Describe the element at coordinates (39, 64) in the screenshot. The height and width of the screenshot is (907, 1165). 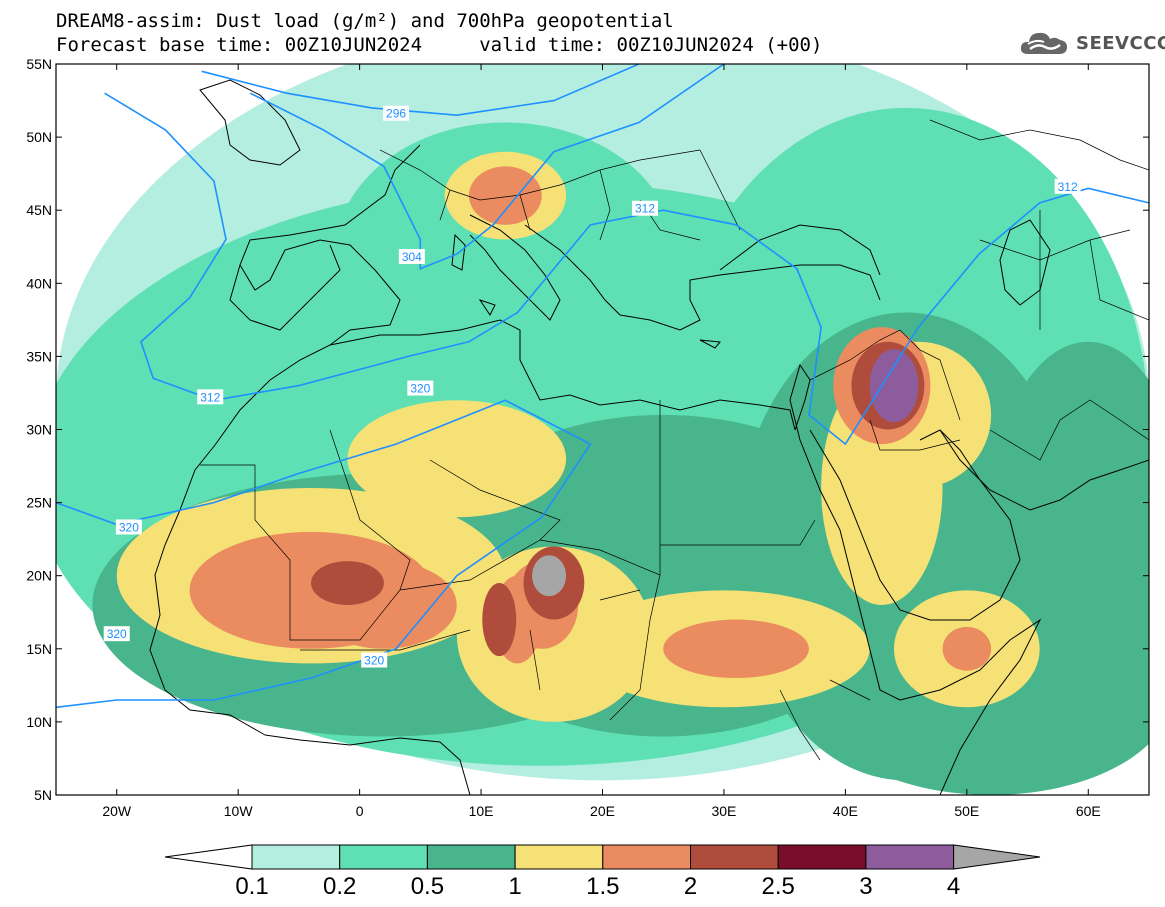
I see `lat-tick-label: 55N` at that location.